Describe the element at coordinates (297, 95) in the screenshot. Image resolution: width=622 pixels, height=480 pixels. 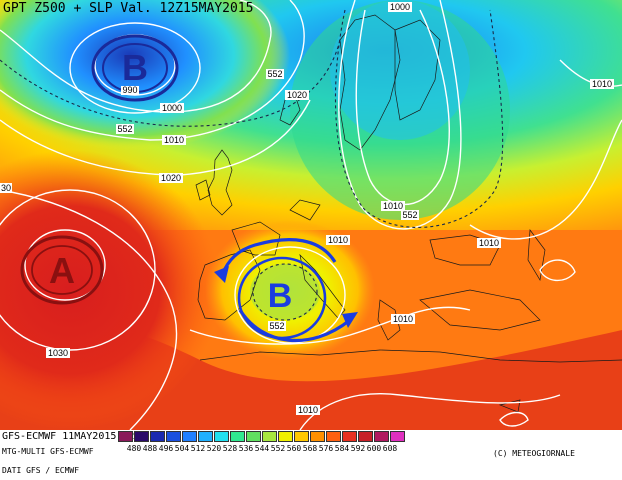
I see `isobar-label: 1020` at that location.